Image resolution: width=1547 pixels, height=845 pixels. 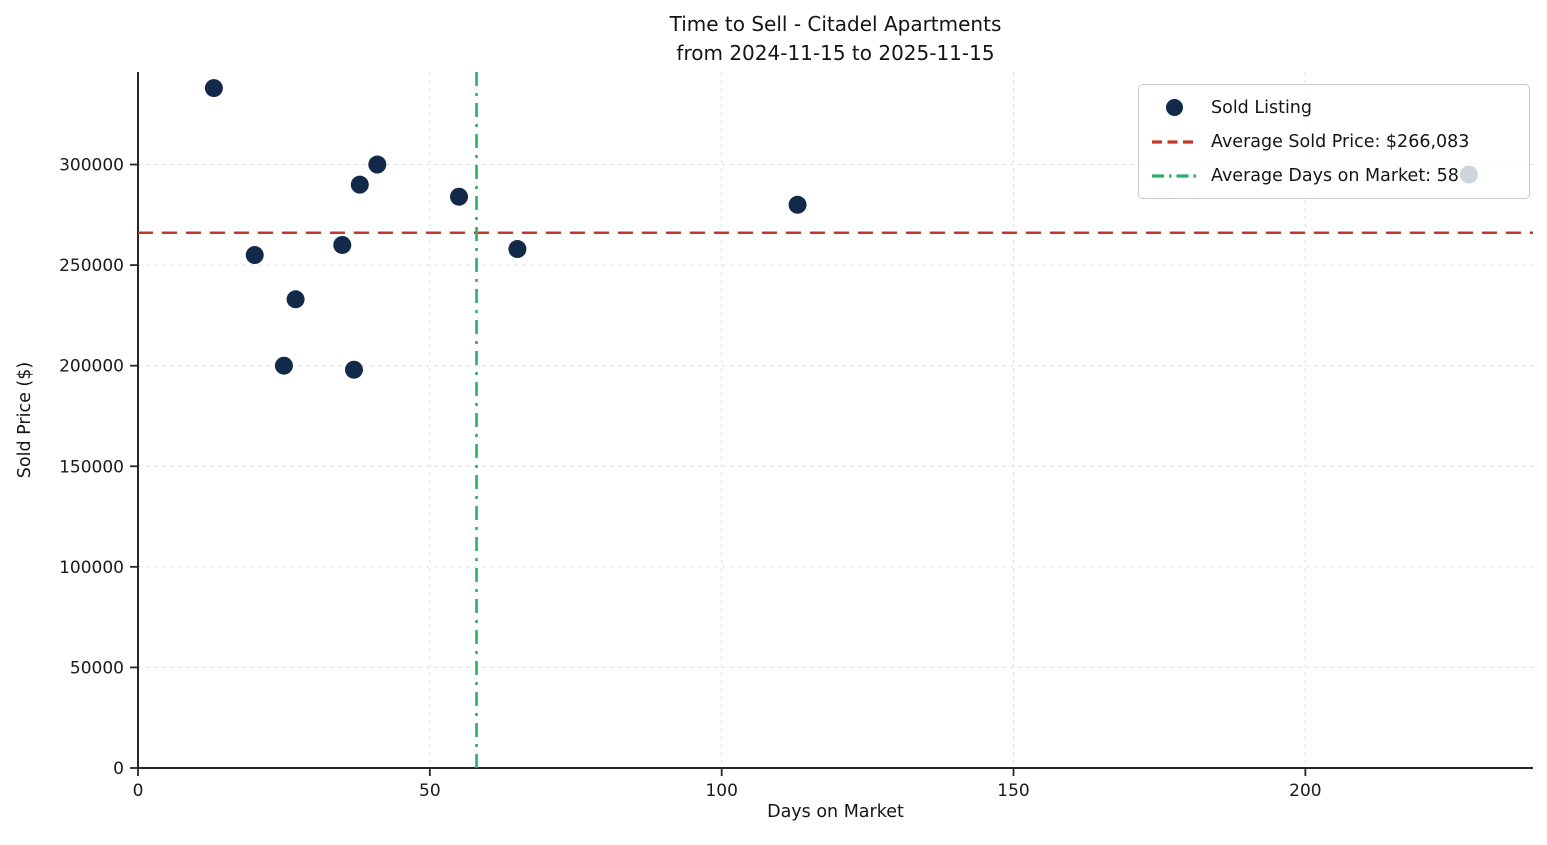 What do you see at coordinates (138, 791) in the screenshot?
I see `x-tick-label: 0` at bounding box center [138, 791].